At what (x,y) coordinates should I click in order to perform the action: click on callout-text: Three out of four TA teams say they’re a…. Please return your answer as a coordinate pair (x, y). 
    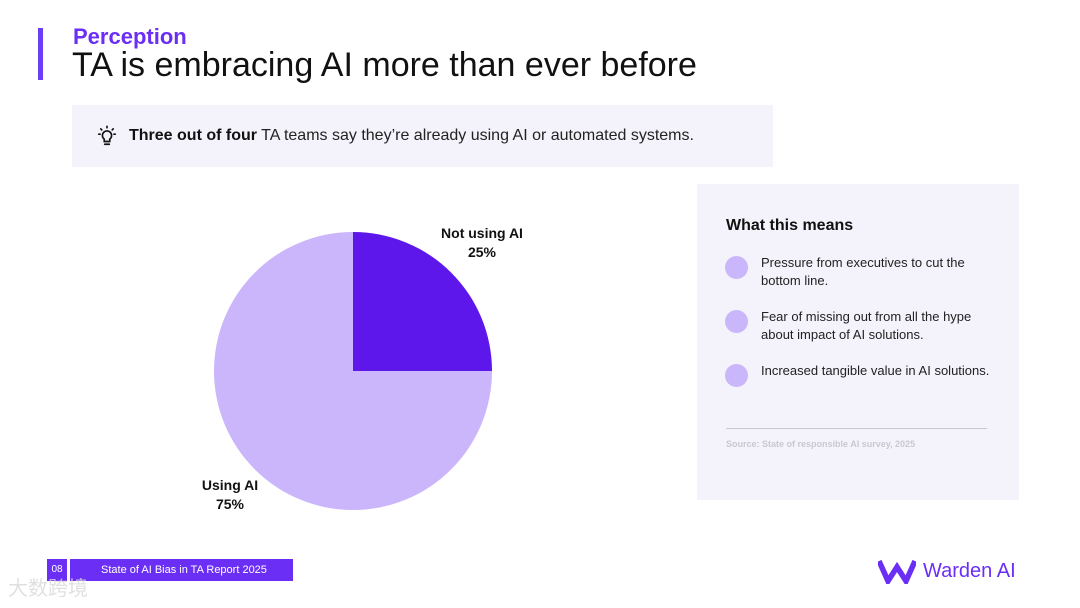
    Looking at the image, I should click on (411, 136).